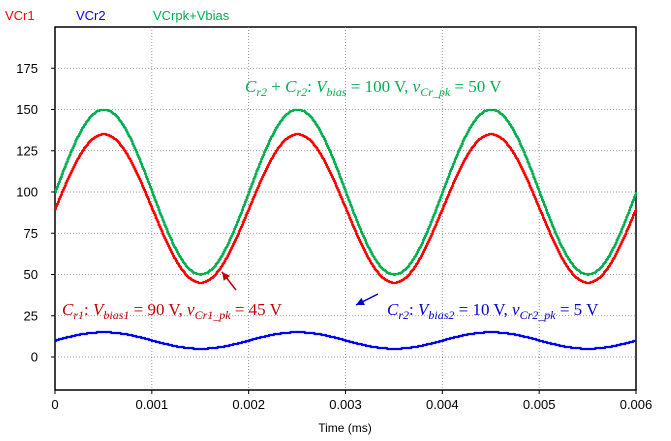  Describe the element at coordinates (300, 288) in the screenshot. I see `annotation-arrows` at that location.